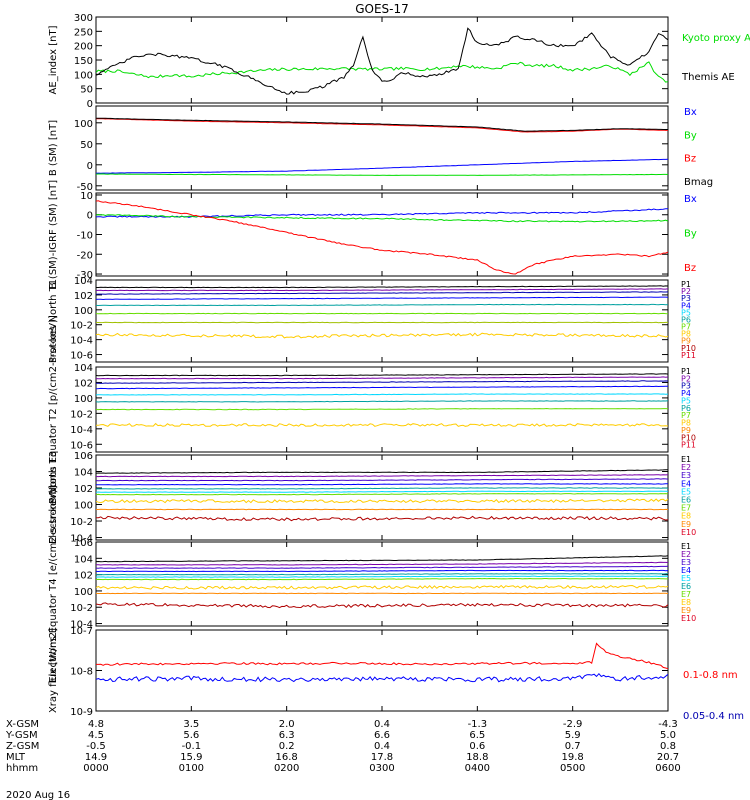  What do you see at coordinates (85, 255) in the screenshot?
I see `y-tick-label: -20` at bounding box center [85, 255].